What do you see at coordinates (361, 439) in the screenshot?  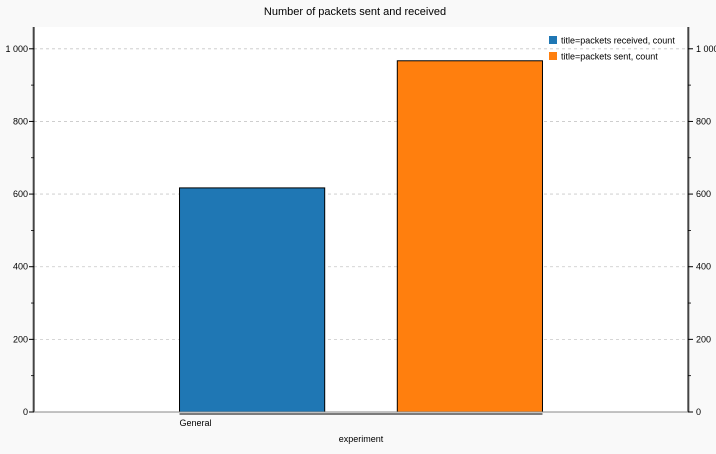 I see `x-axis-label: experiment` at bounding box center [361, 439].